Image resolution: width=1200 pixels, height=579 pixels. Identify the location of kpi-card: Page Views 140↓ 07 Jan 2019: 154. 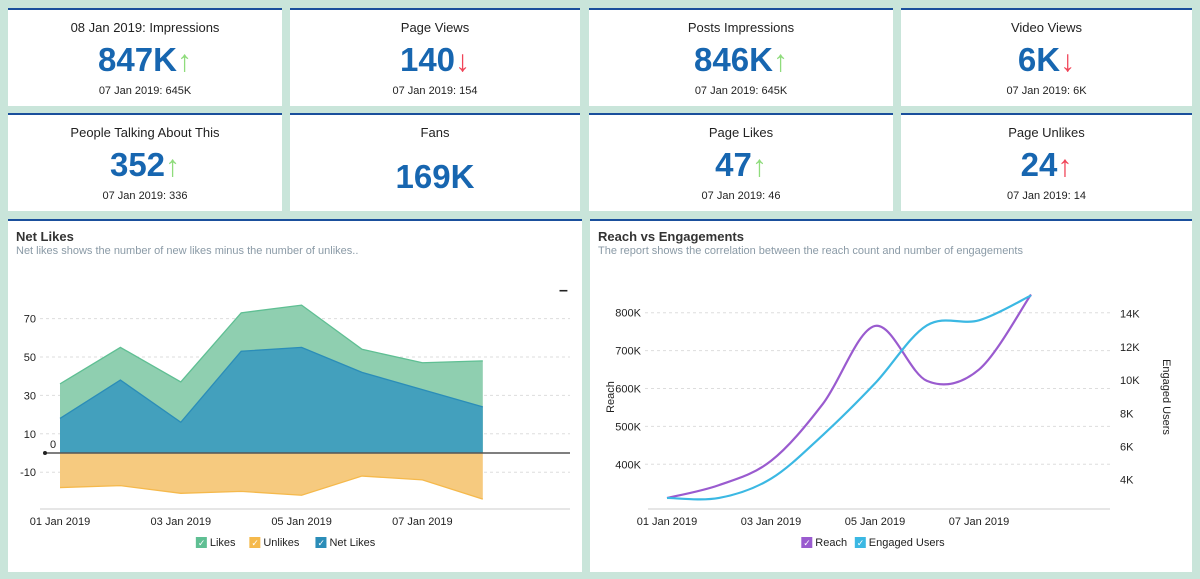
(435, 57).